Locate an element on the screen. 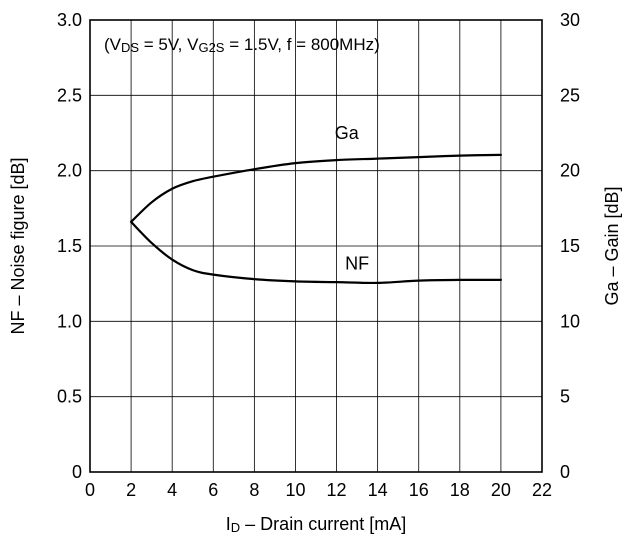  x-tick-label: 22 is located at coordinates (542, 490).